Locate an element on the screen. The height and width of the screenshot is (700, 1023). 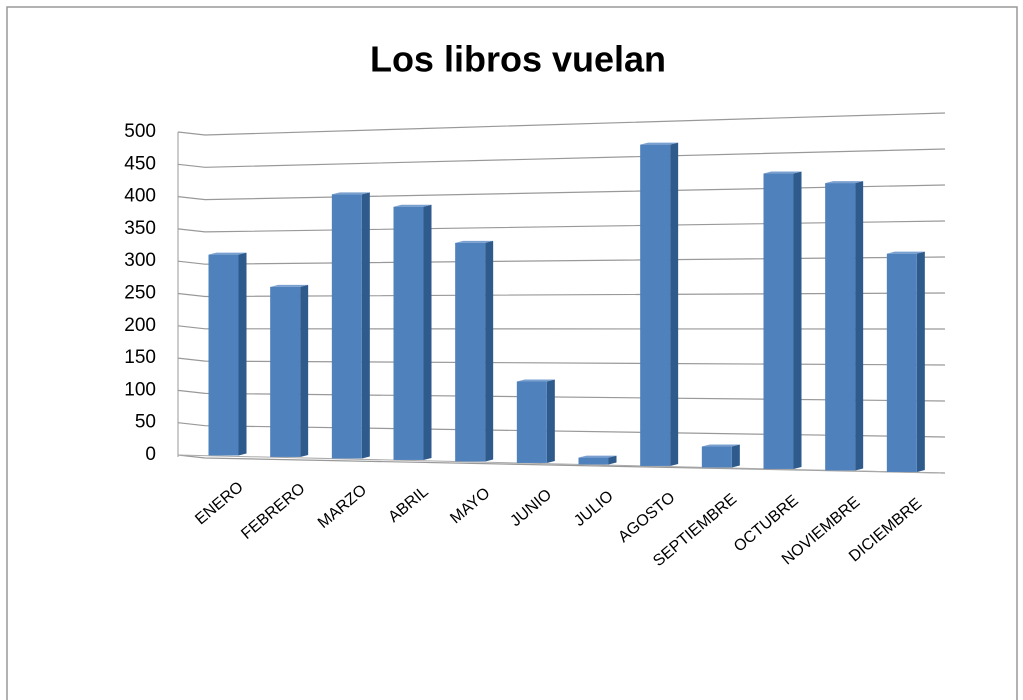
y-tick-label: 200 is located at coordinates (140, 325).